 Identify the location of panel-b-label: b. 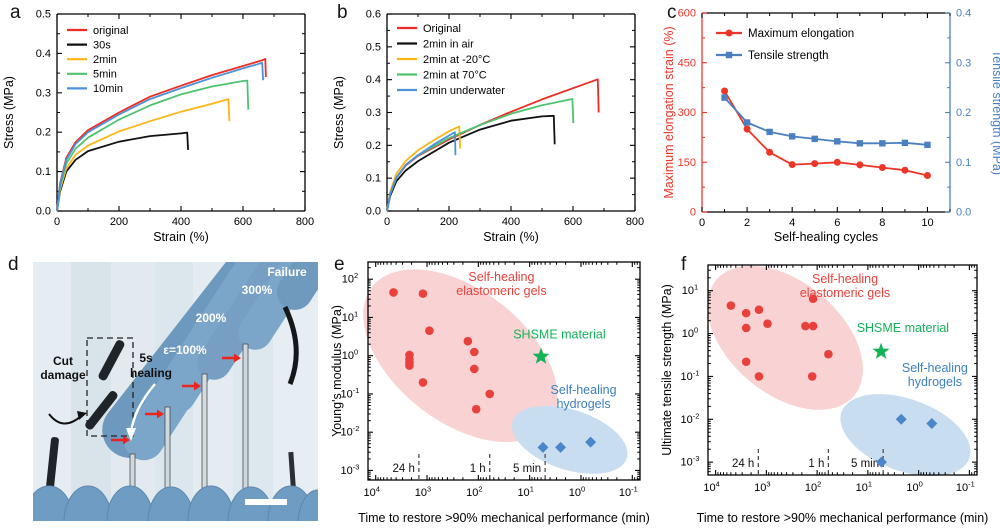
(342, 12).